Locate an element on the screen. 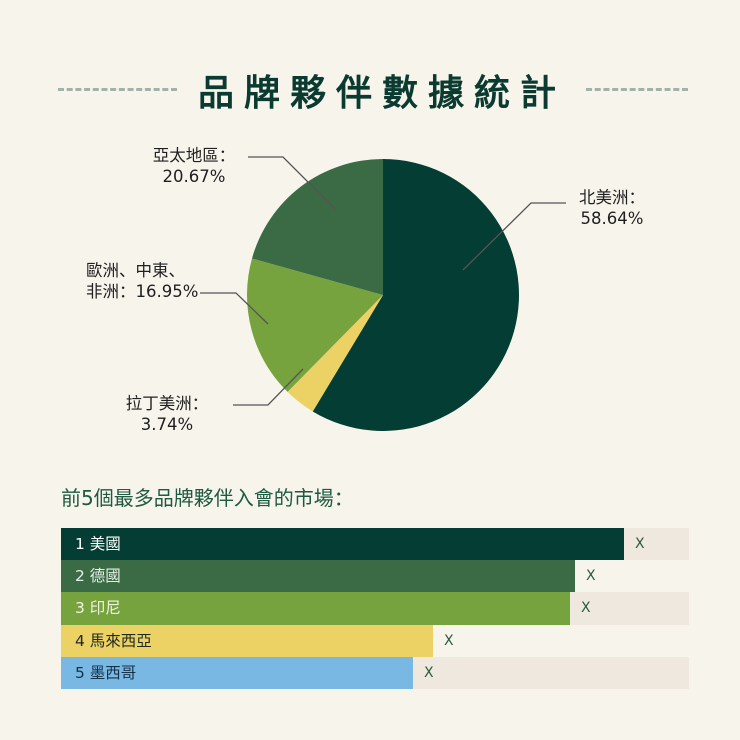 Image resolution: width=740 pixels, height=740 pixels. pie-label-emea: 歐洲、中東、 非洲：16.95% is located at coordinates (145, 281).